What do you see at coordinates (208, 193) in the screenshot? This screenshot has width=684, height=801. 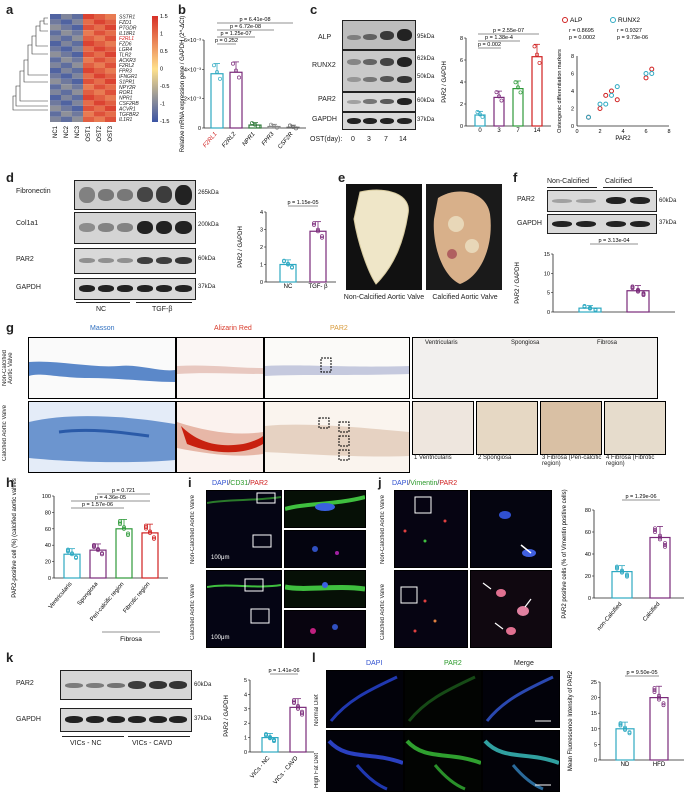 I see `d-mw-265: 265kDa` at bounding box center [208, 193].